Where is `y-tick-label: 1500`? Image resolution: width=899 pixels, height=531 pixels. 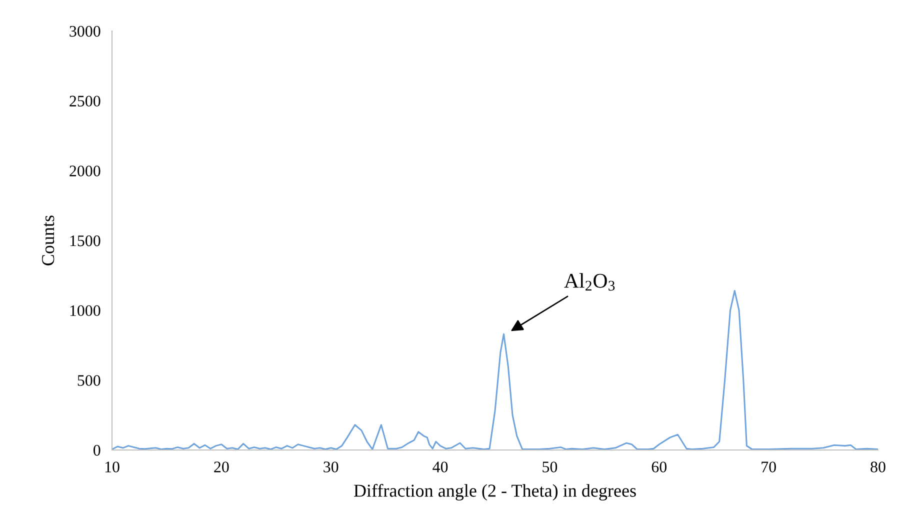 y-tick-label: 1500 is located at coordinates (85, 240).